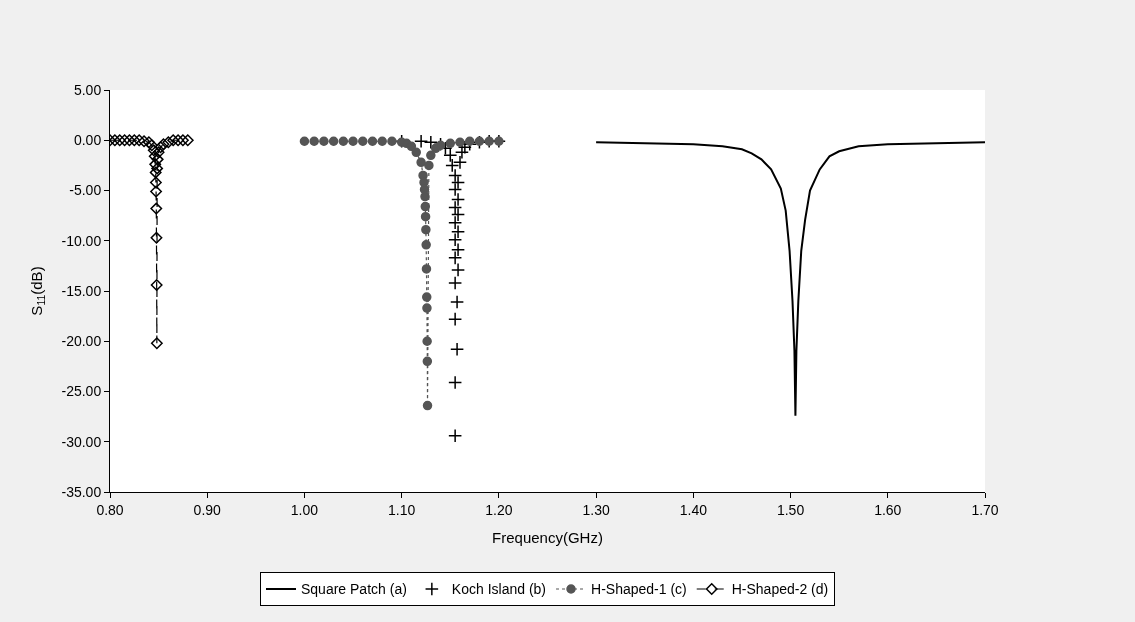 The width and height of the screenshot is (1135, 622). Describe the element at coordinates (547, 537) in the screenshot. I see `x-axis-title: Frequency(GHz)` at that location.